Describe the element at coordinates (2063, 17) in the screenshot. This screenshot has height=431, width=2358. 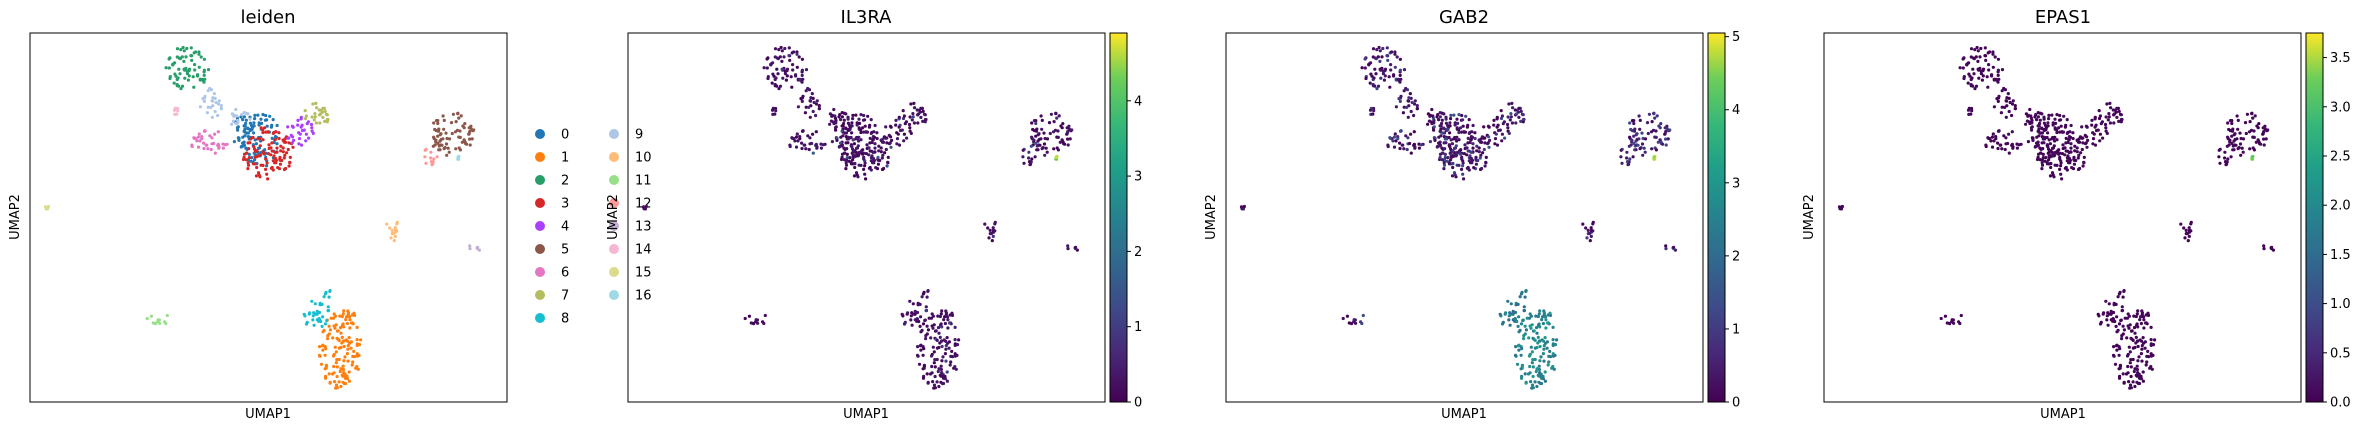
I see `panel-title: EPAS1` at that location.